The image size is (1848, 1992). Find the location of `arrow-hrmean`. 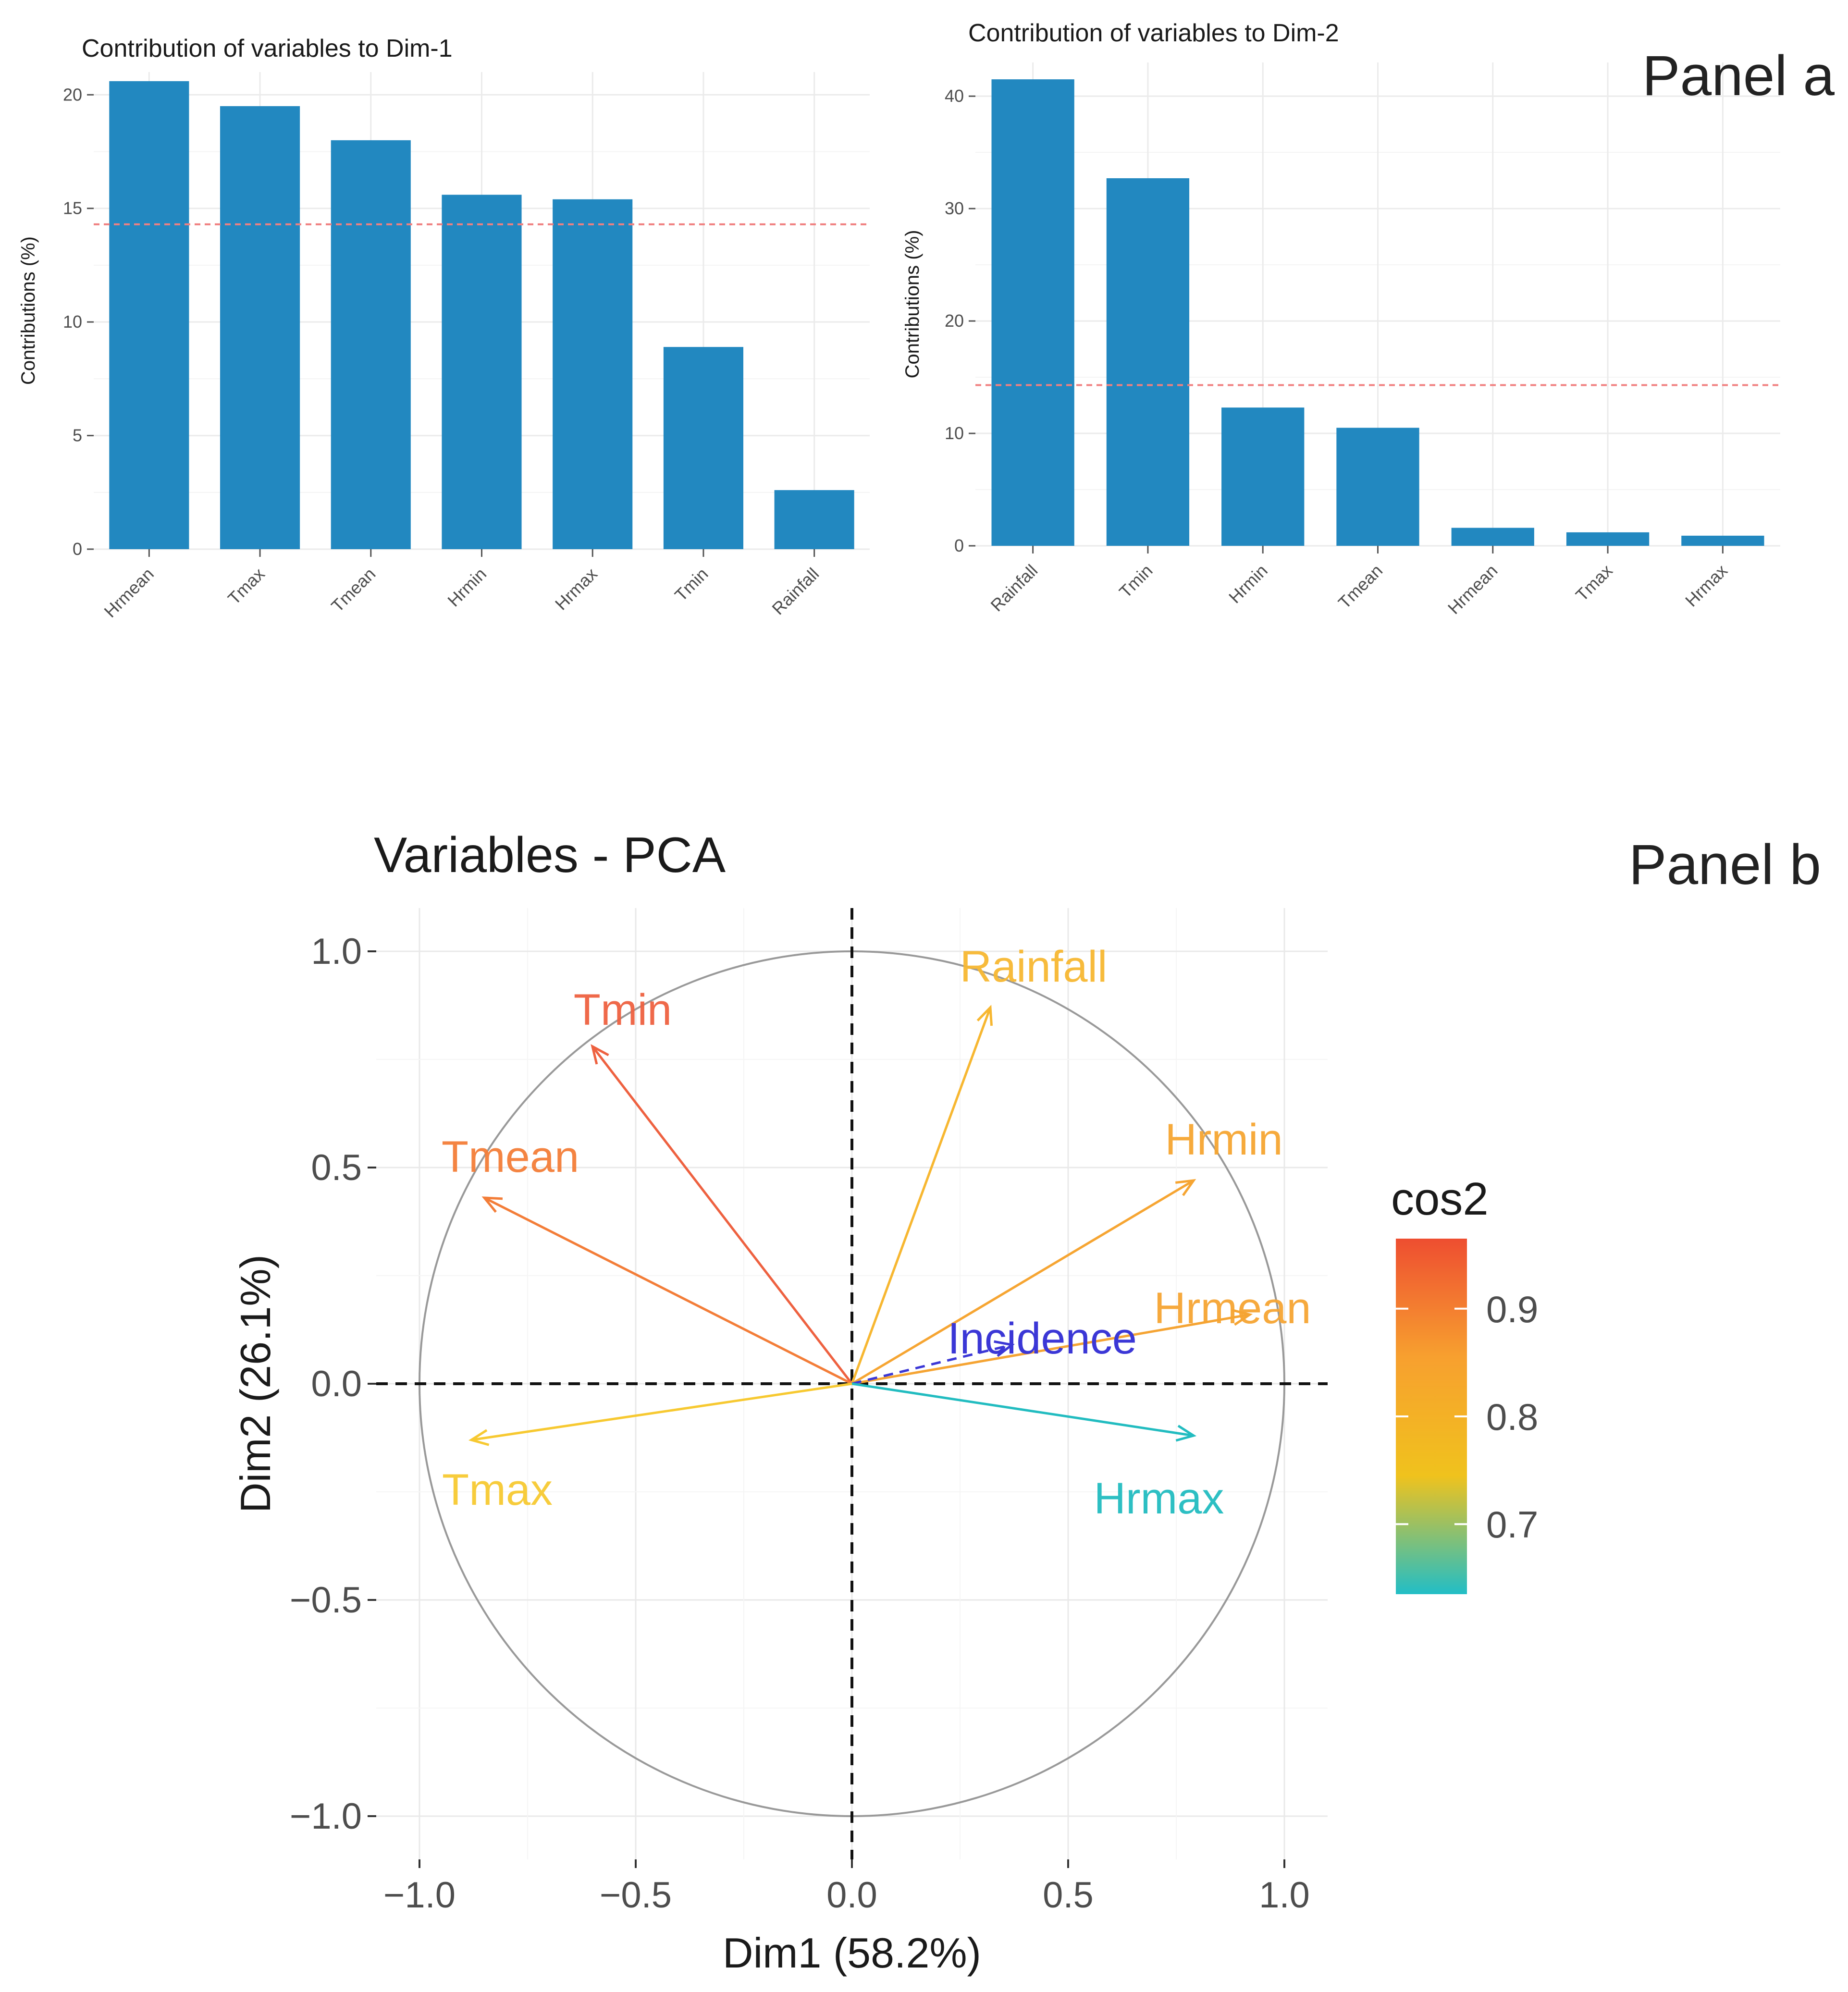

arrow-hrmean is located at coordinates (1050, 1349).